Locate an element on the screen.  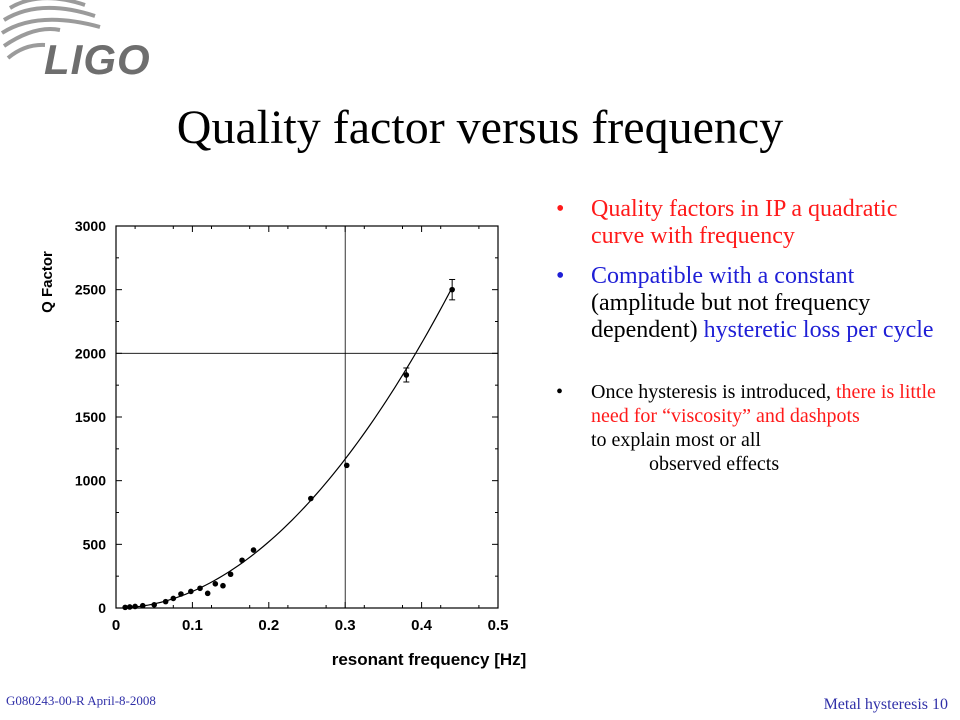
ligo-wave-arcs-icon is located at coordinates (50, 30).